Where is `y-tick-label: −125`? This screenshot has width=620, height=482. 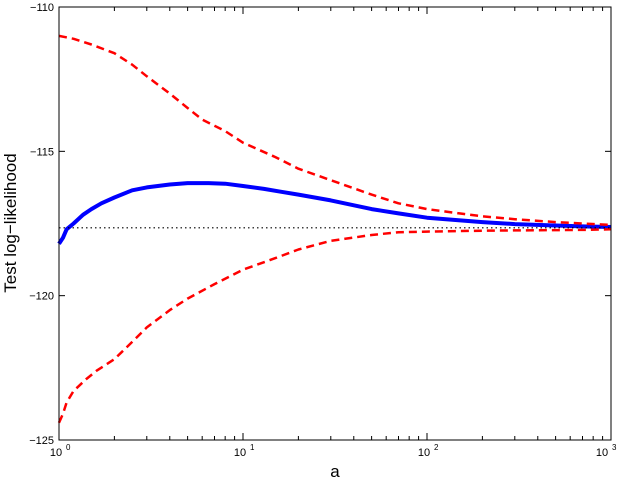 y-tick-label: −125 is located at coordinates (41, 441).